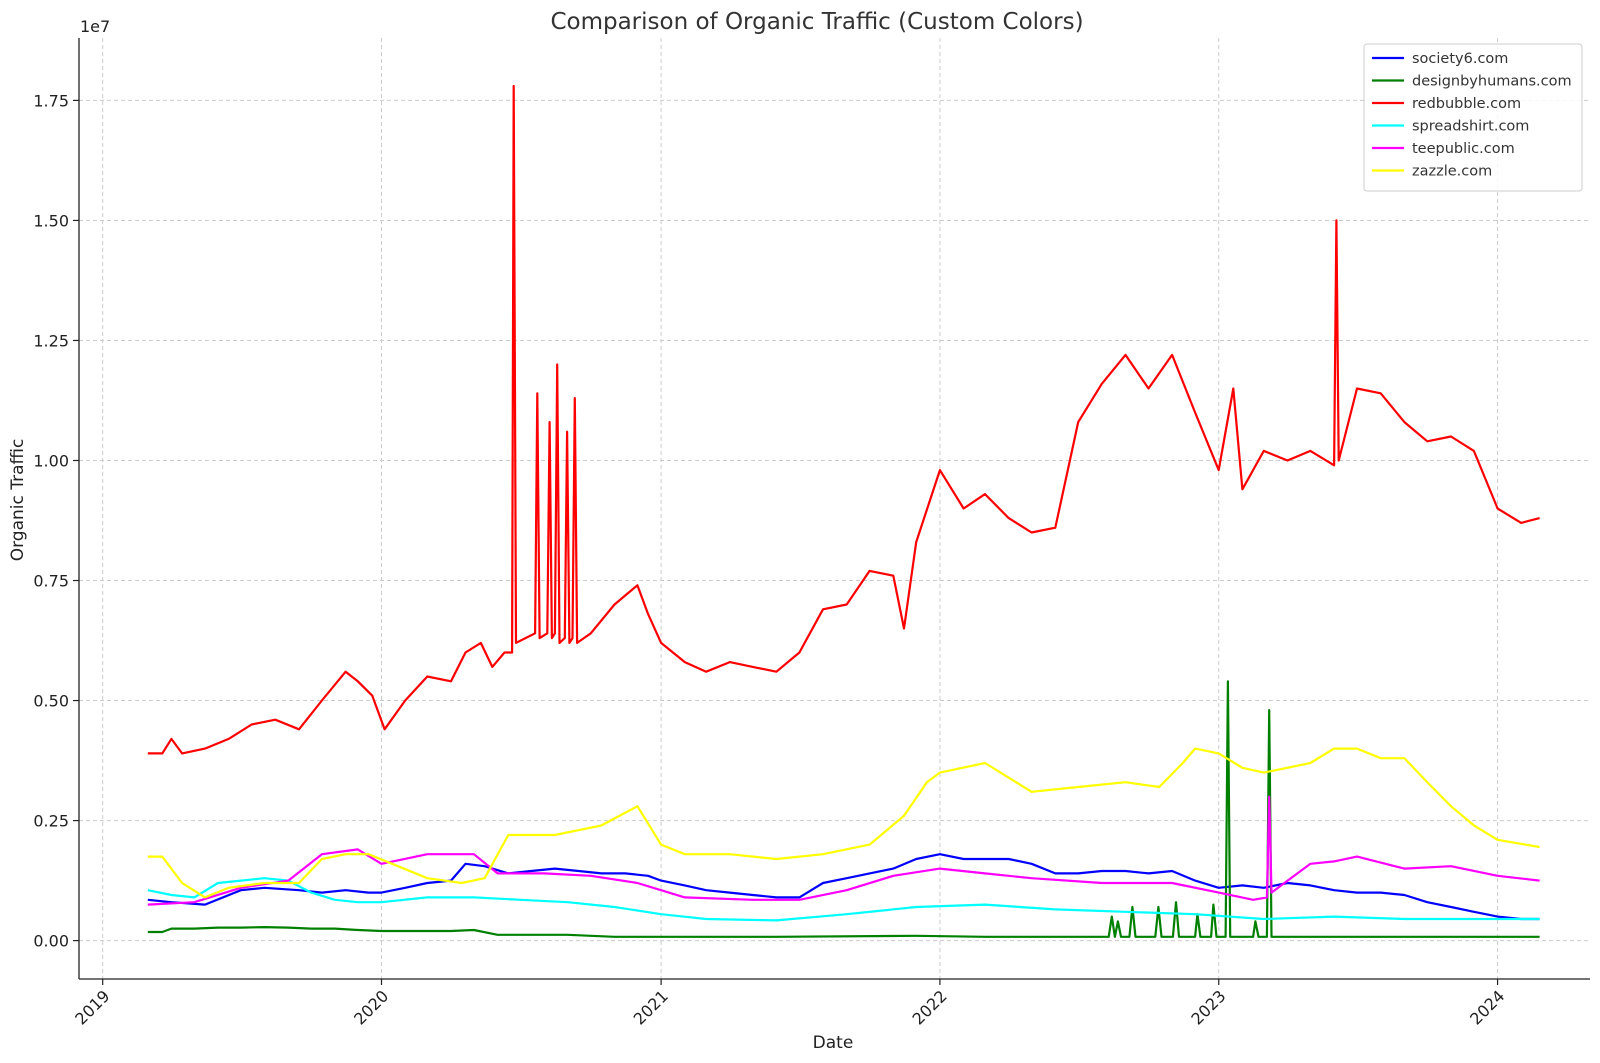 Image resolution: width=1600 pixels, height=1063 pixels. What do you see at coordinates (1460, 59) in the screenshot?
I see `legend-label: society6.com` at bounding box center [1460, 59].